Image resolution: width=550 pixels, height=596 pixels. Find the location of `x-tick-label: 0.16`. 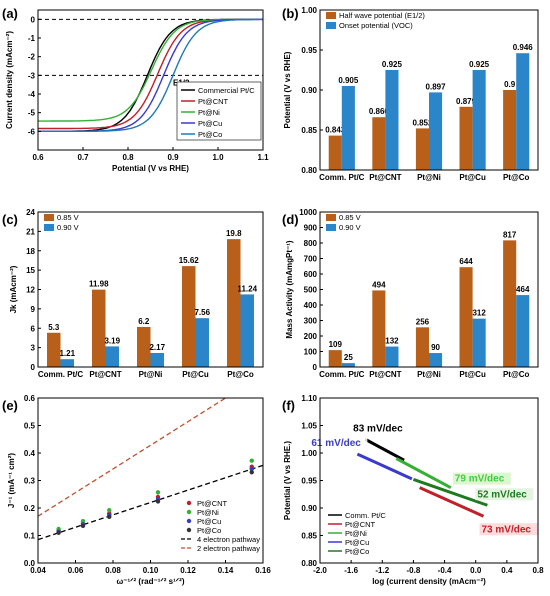

x-tick-label: 0.16 is located at coordinates (263, 570).